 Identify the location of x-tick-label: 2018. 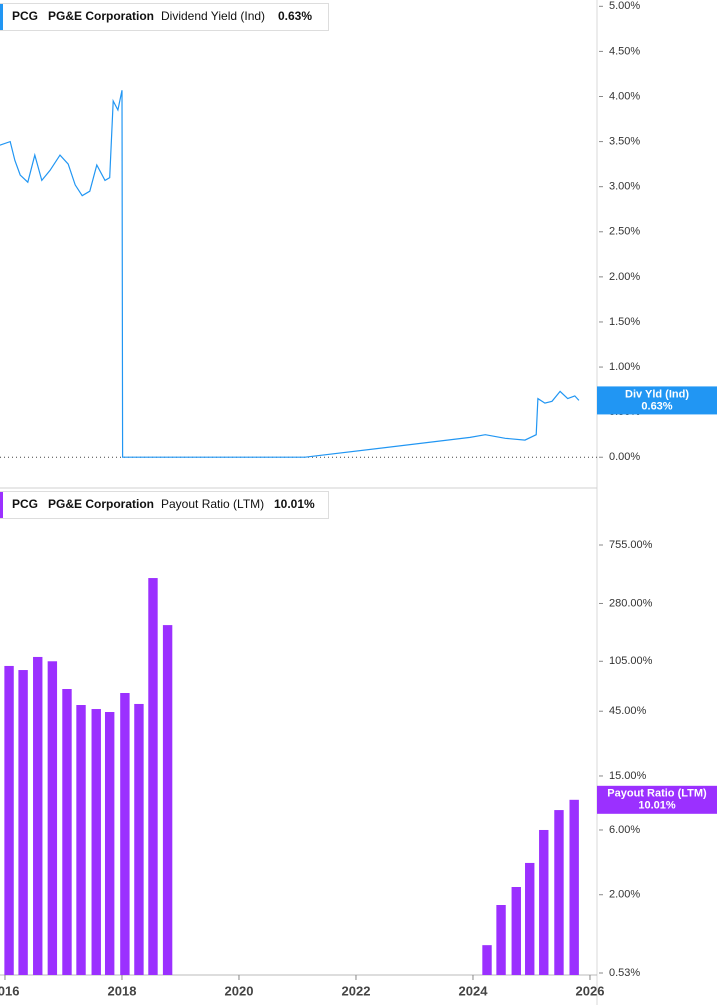
(122, 990).